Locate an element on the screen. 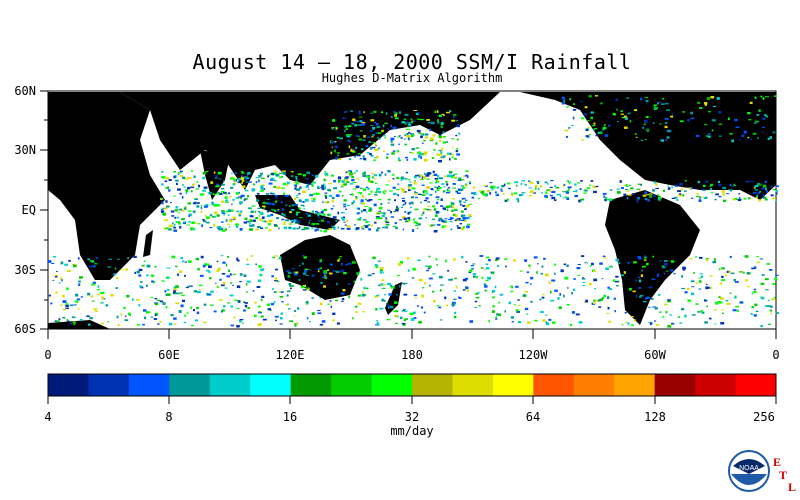 The height and width of the screenshot is (500, 800). etl-letter-l: L is located at coordinates (792, 487).